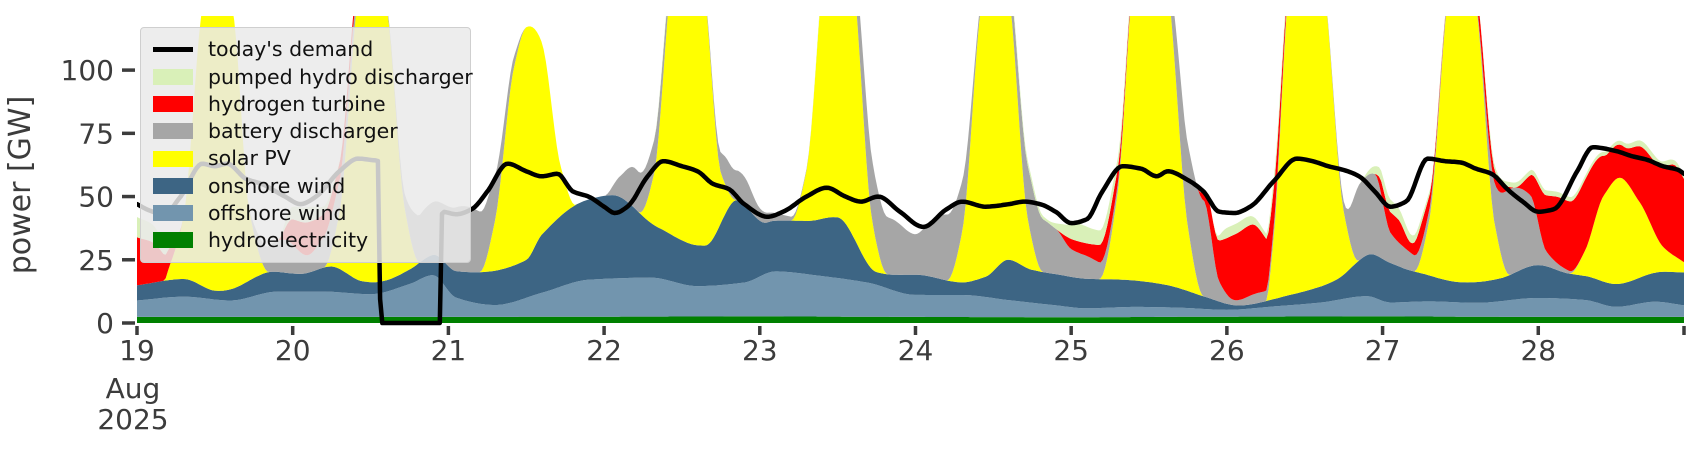 The width and height of the screenshot is (1706, 460). I want to click on legend-label: onshore wind, so click(277, 185).